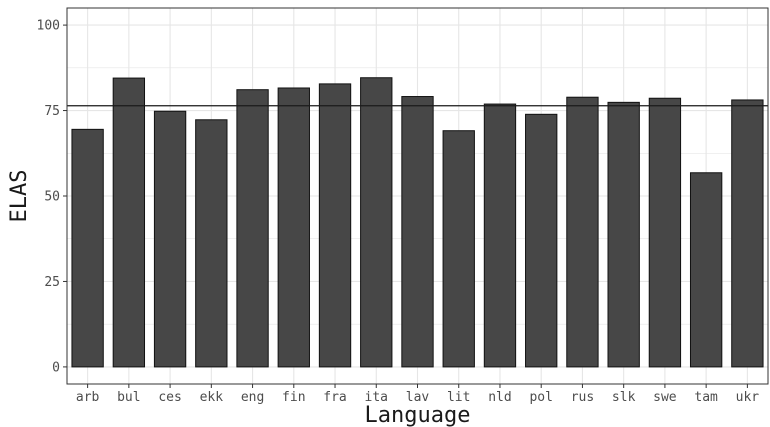 This screenshot has height=427, width=770. I want to click on bar-bul, so click(129, 222).